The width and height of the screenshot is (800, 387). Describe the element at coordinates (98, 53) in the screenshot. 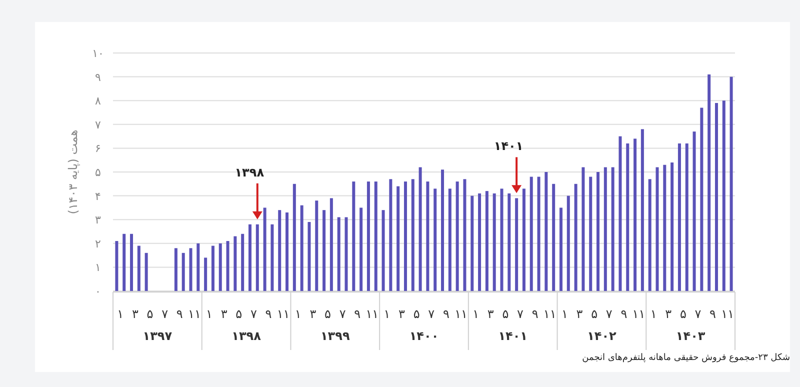

I see `y-tick-label: ۱۰` at that location.